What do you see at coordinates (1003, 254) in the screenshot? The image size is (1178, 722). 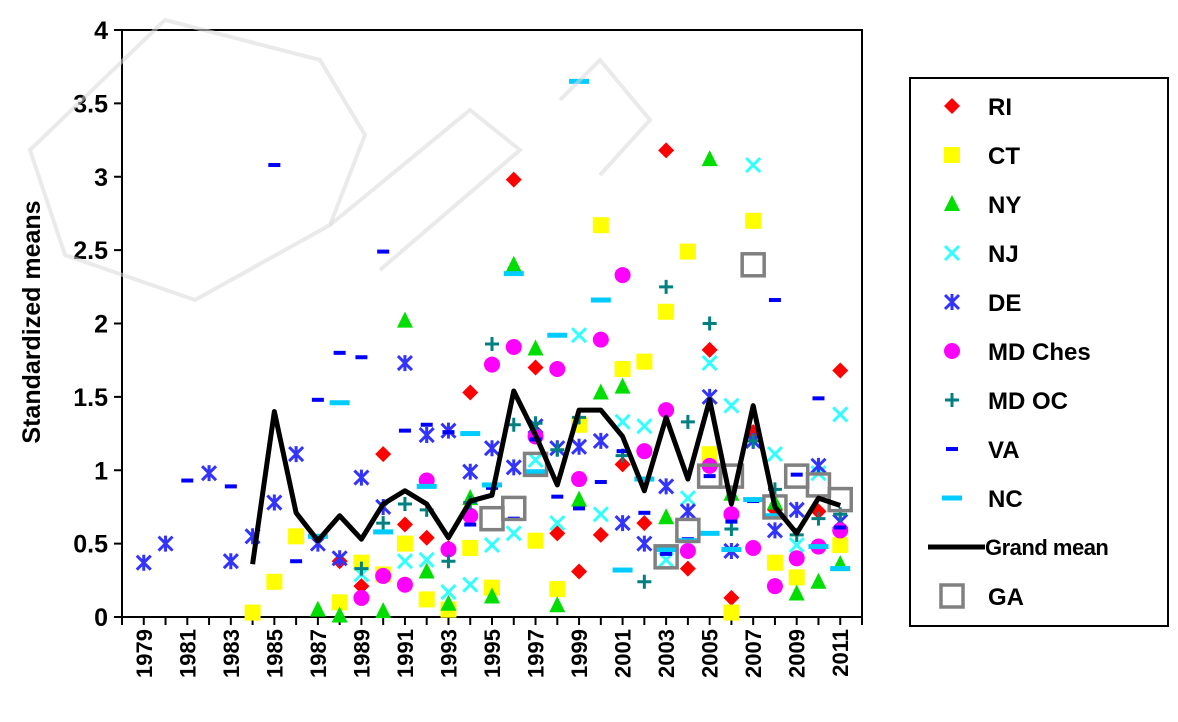 I see `legend-label: NJ` at bounding box center [1003, 254].